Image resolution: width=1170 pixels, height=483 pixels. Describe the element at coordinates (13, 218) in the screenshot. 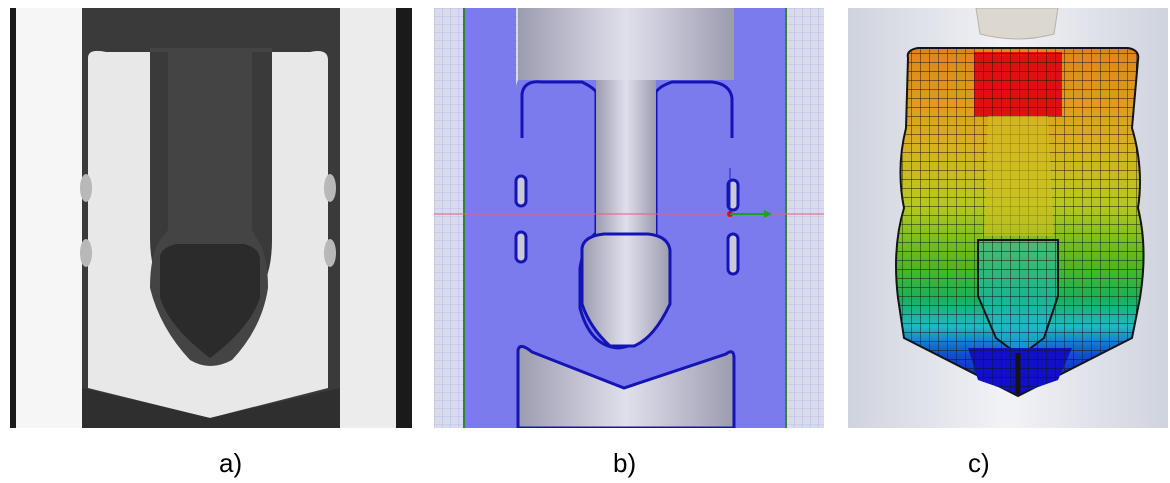

I see `left-edge-bar` at that location.